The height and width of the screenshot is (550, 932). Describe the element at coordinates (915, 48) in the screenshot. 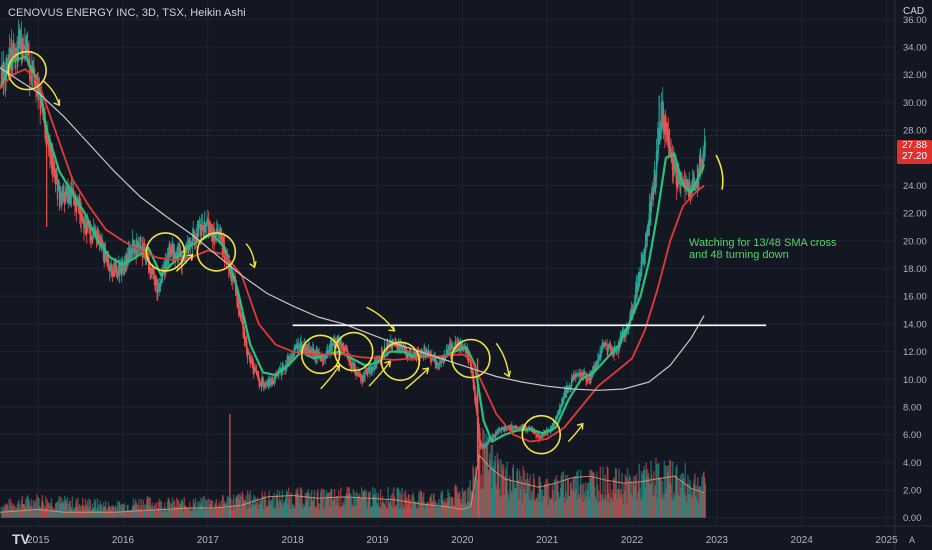

I see `price-tick-label: 34.00` at that location.